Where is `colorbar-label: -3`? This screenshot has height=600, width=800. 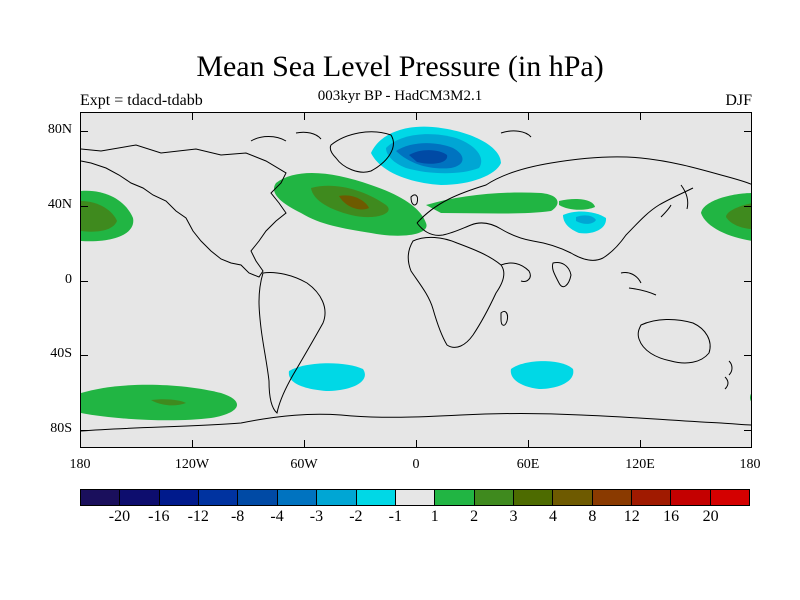
colorbar-label: -3 is located at coordinates (316, 516).